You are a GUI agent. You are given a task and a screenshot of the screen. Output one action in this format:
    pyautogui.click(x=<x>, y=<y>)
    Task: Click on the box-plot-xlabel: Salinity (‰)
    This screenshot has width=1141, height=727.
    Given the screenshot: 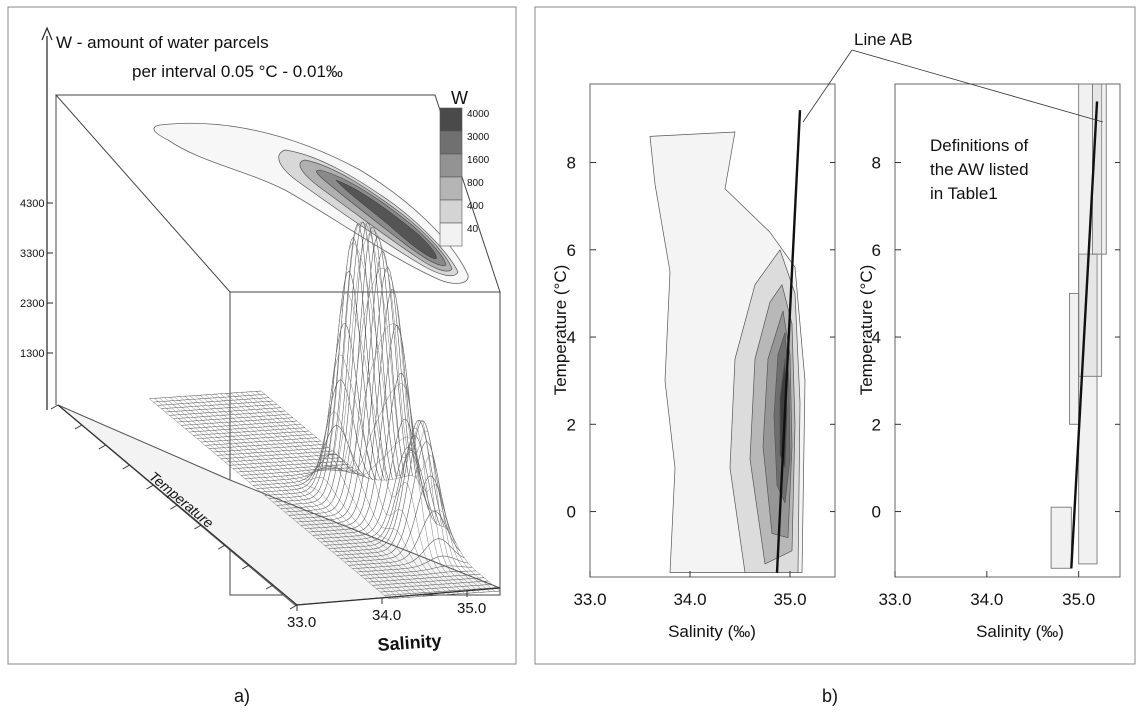 What is the action you would take?
    pyautogui.click(x=1020, y=631)
    